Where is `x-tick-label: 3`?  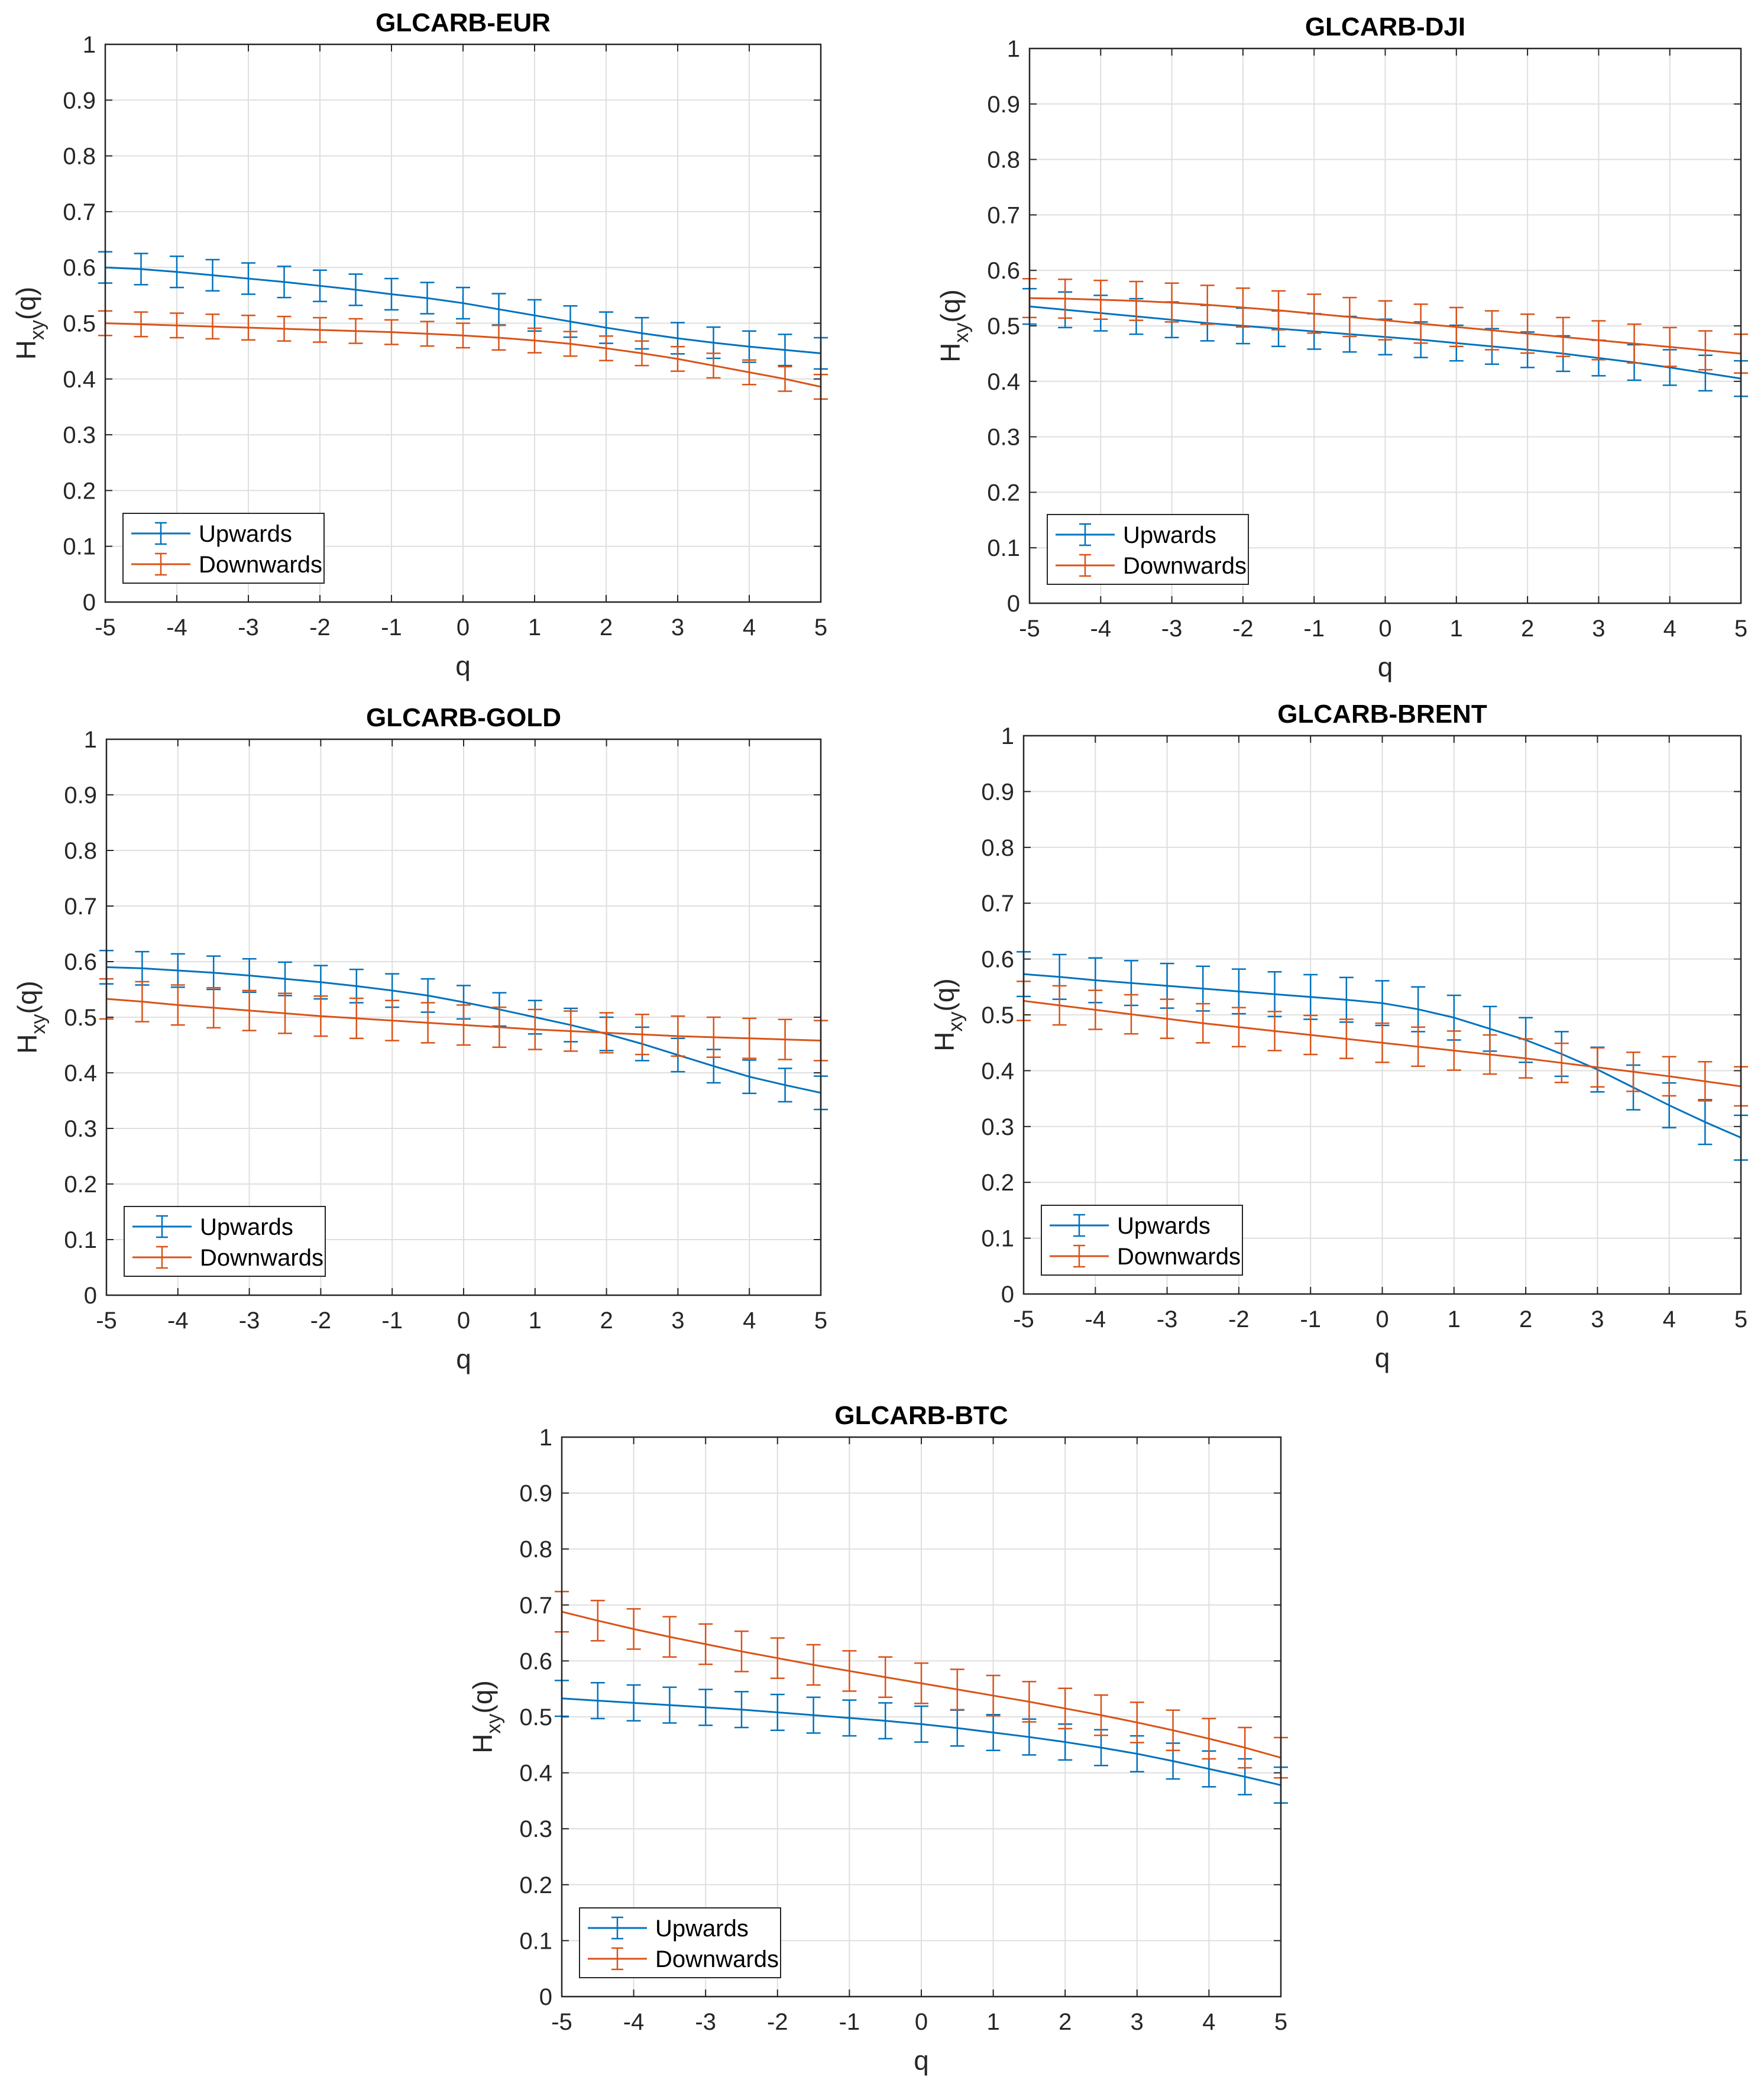 x-tick-label: 3 is located at coordinates (1137, 2022).